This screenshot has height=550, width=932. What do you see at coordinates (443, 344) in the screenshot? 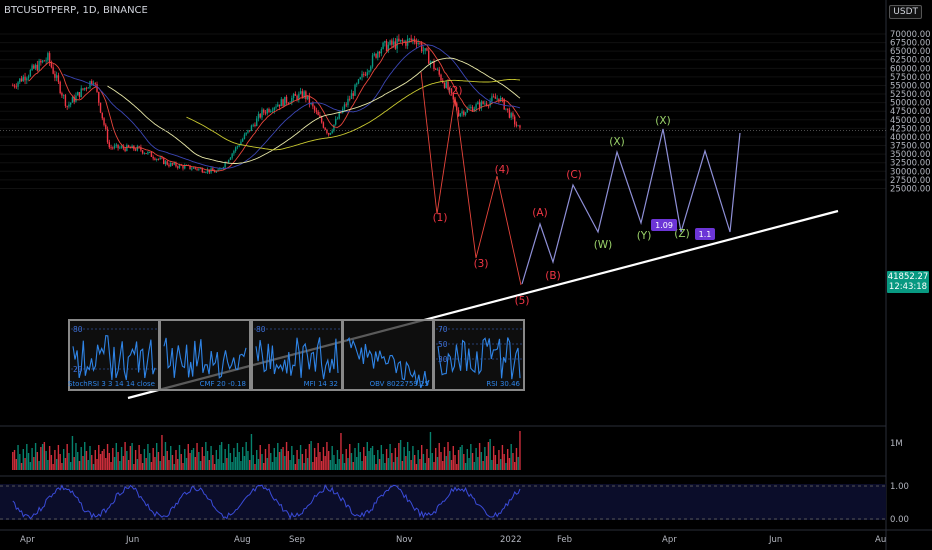
I see `inset-tick: 50` at bounding box center [443, 344].